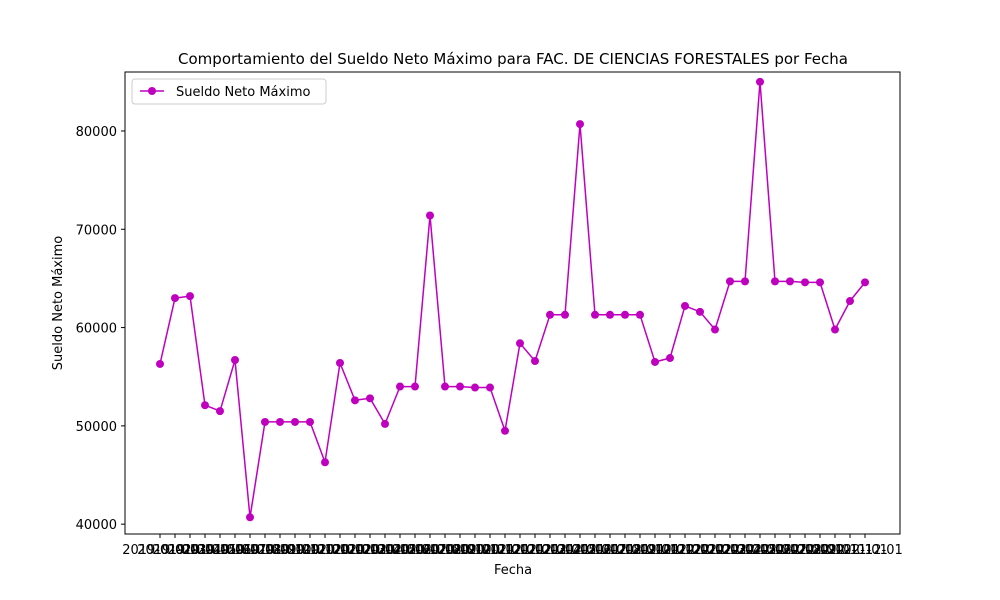 This screenshot has height=600, width=1000. Describe the element at coordinates (475, 550) in the screenshot. I see `x-tick-label: 2020-10-01` at that location.